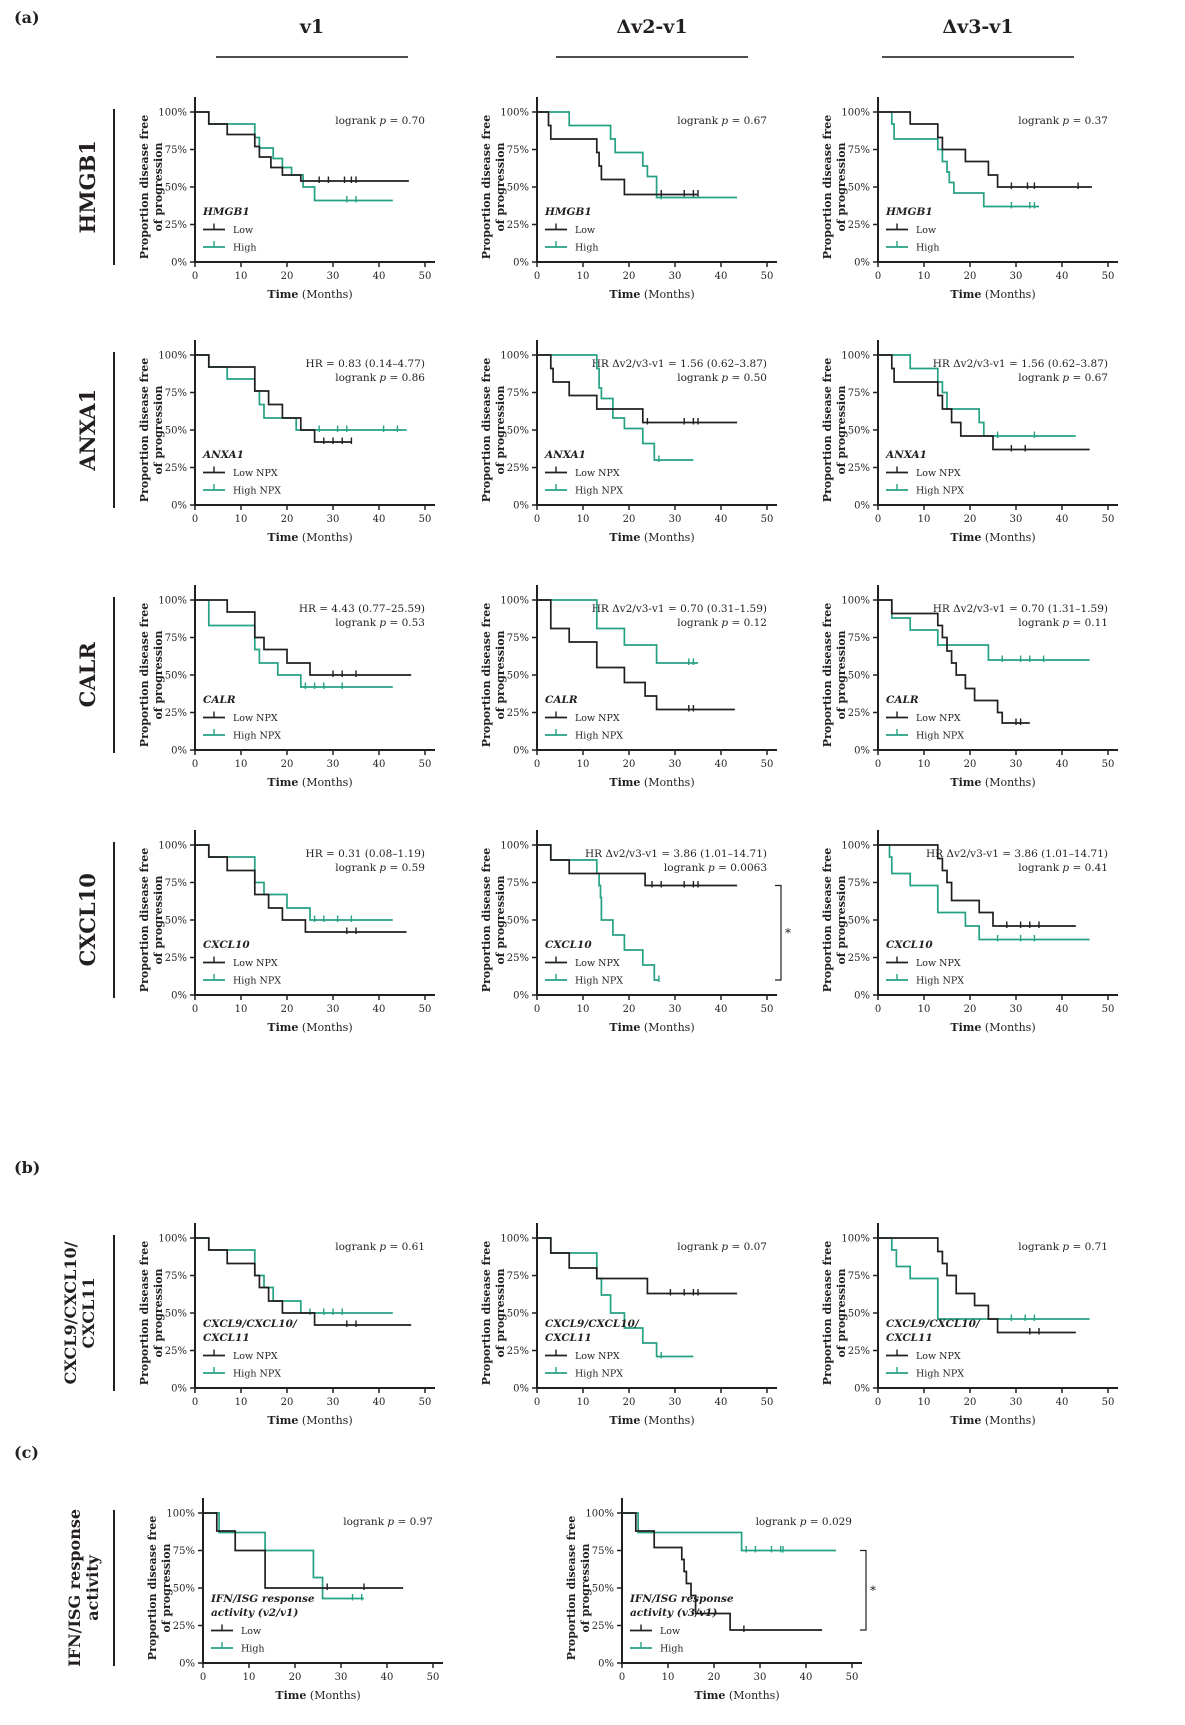  What do you see at coordinates (27, 1167) in the screenshot?
I see `panel-label-b: (b)` at bounding box center [27, 1167].